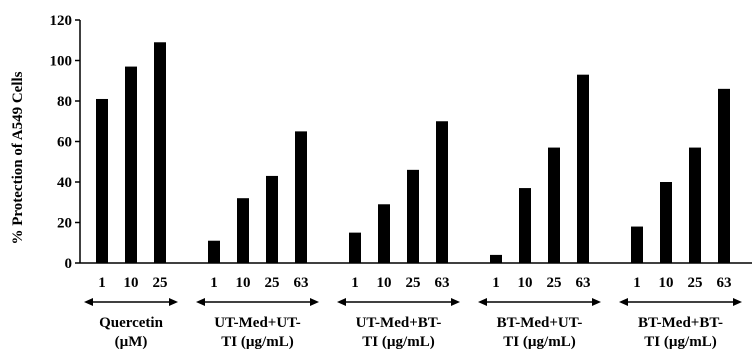  What do you see at coordinates (680, 323) in the screenshot?
I see `group-label: BT-Med+BT-` at bounding box center [680, 323].